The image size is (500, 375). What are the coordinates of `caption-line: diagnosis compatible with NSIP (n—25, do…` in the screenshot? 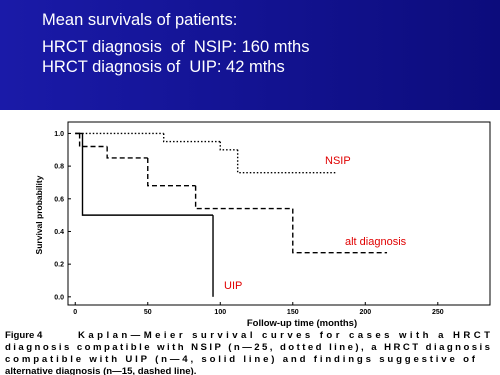 It's located at (247, 347).